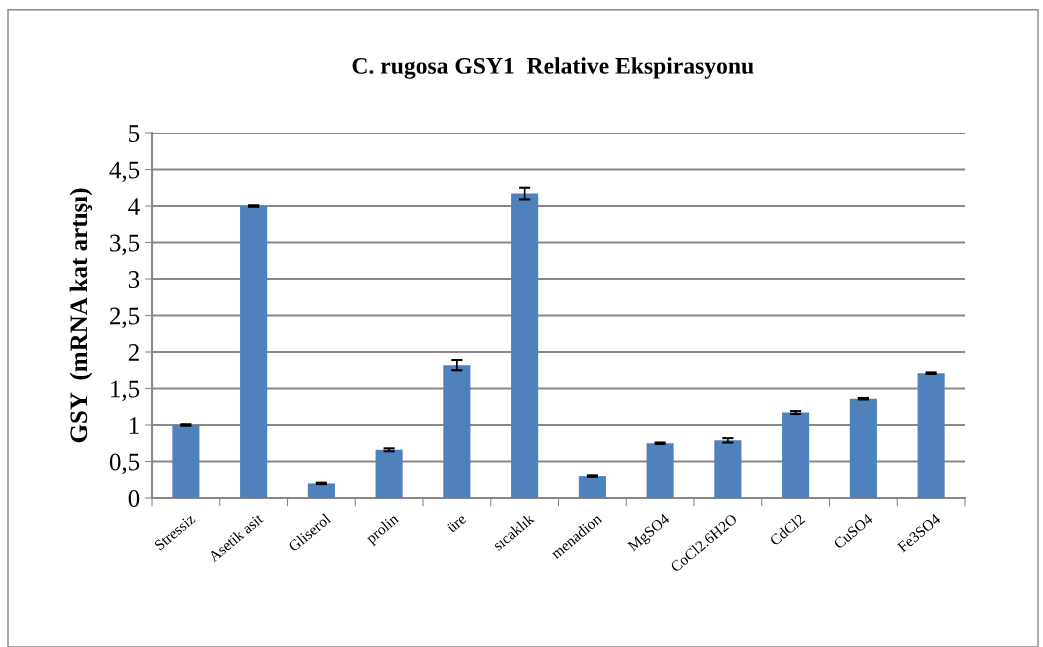 The height and width of the screenshot is (647, 1043). Describe the element at coordinates (134, 279) in the screenshot. I see `y-tick-label: 3` at that location.